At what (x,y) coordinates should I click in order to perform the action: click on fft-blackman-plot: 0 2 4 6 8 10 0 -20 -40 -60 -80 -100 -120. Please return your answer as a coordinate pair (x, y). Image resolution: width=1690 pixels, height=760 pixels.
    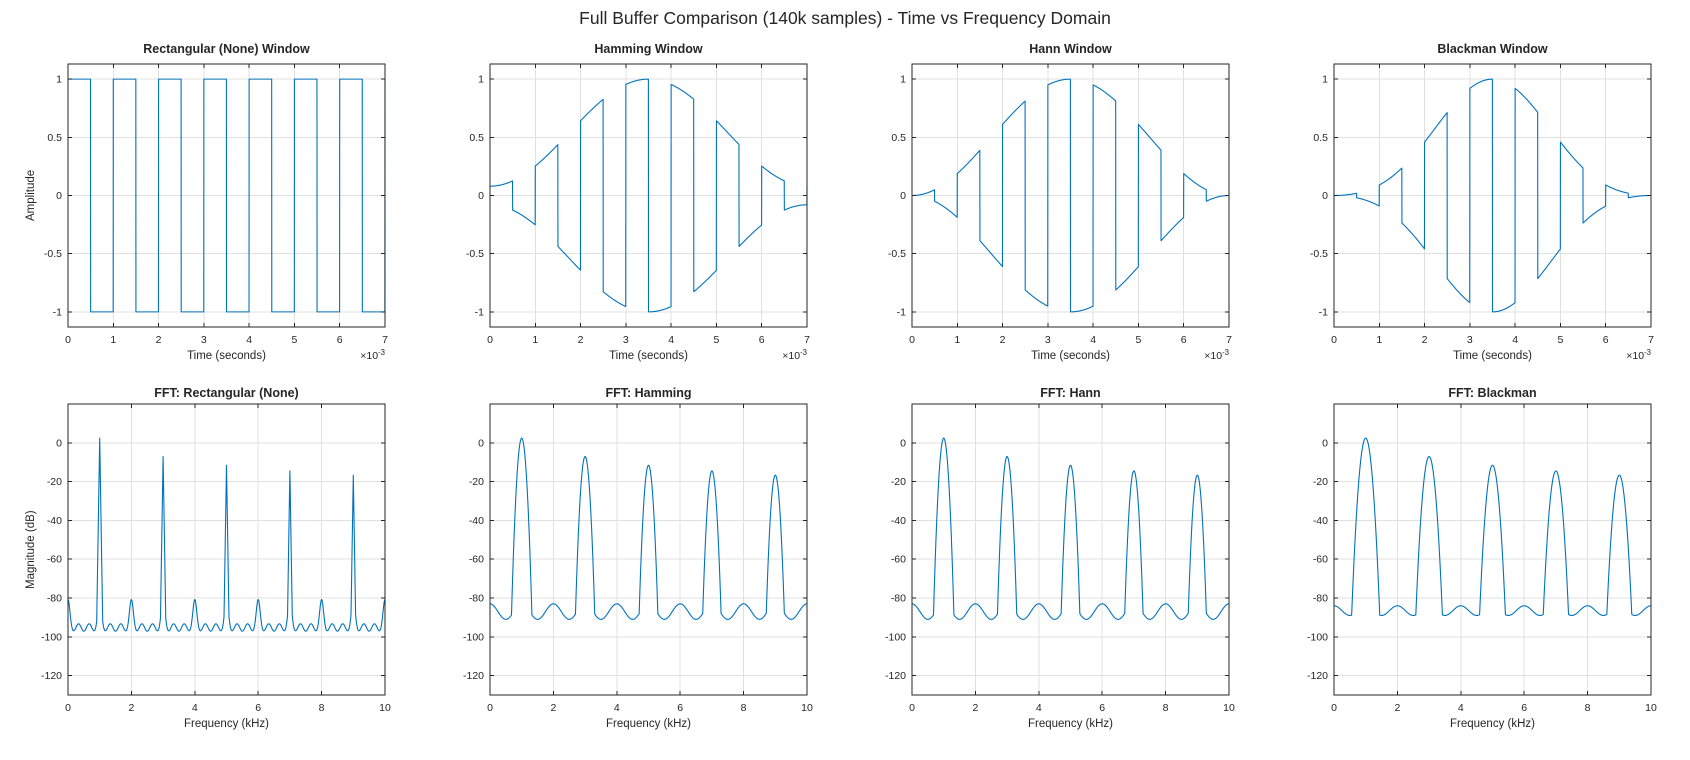
    Looking at the image, I should click on (1482, 558).